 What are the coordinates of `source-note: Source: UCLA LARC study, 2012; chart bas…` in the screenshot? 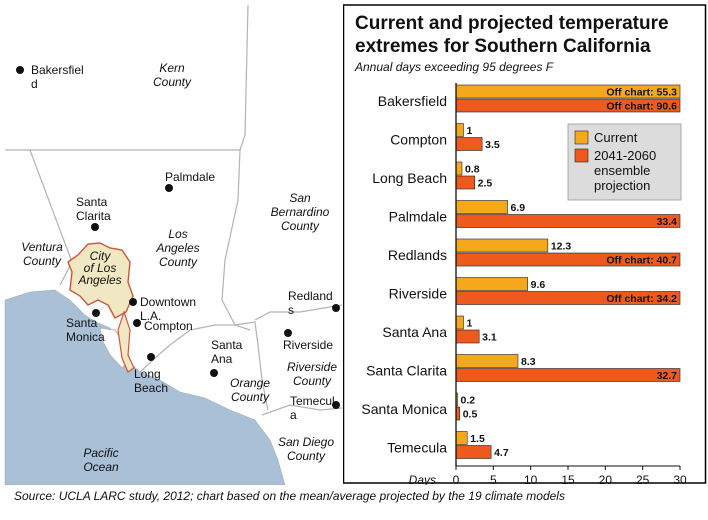 It's located at (289, 496).